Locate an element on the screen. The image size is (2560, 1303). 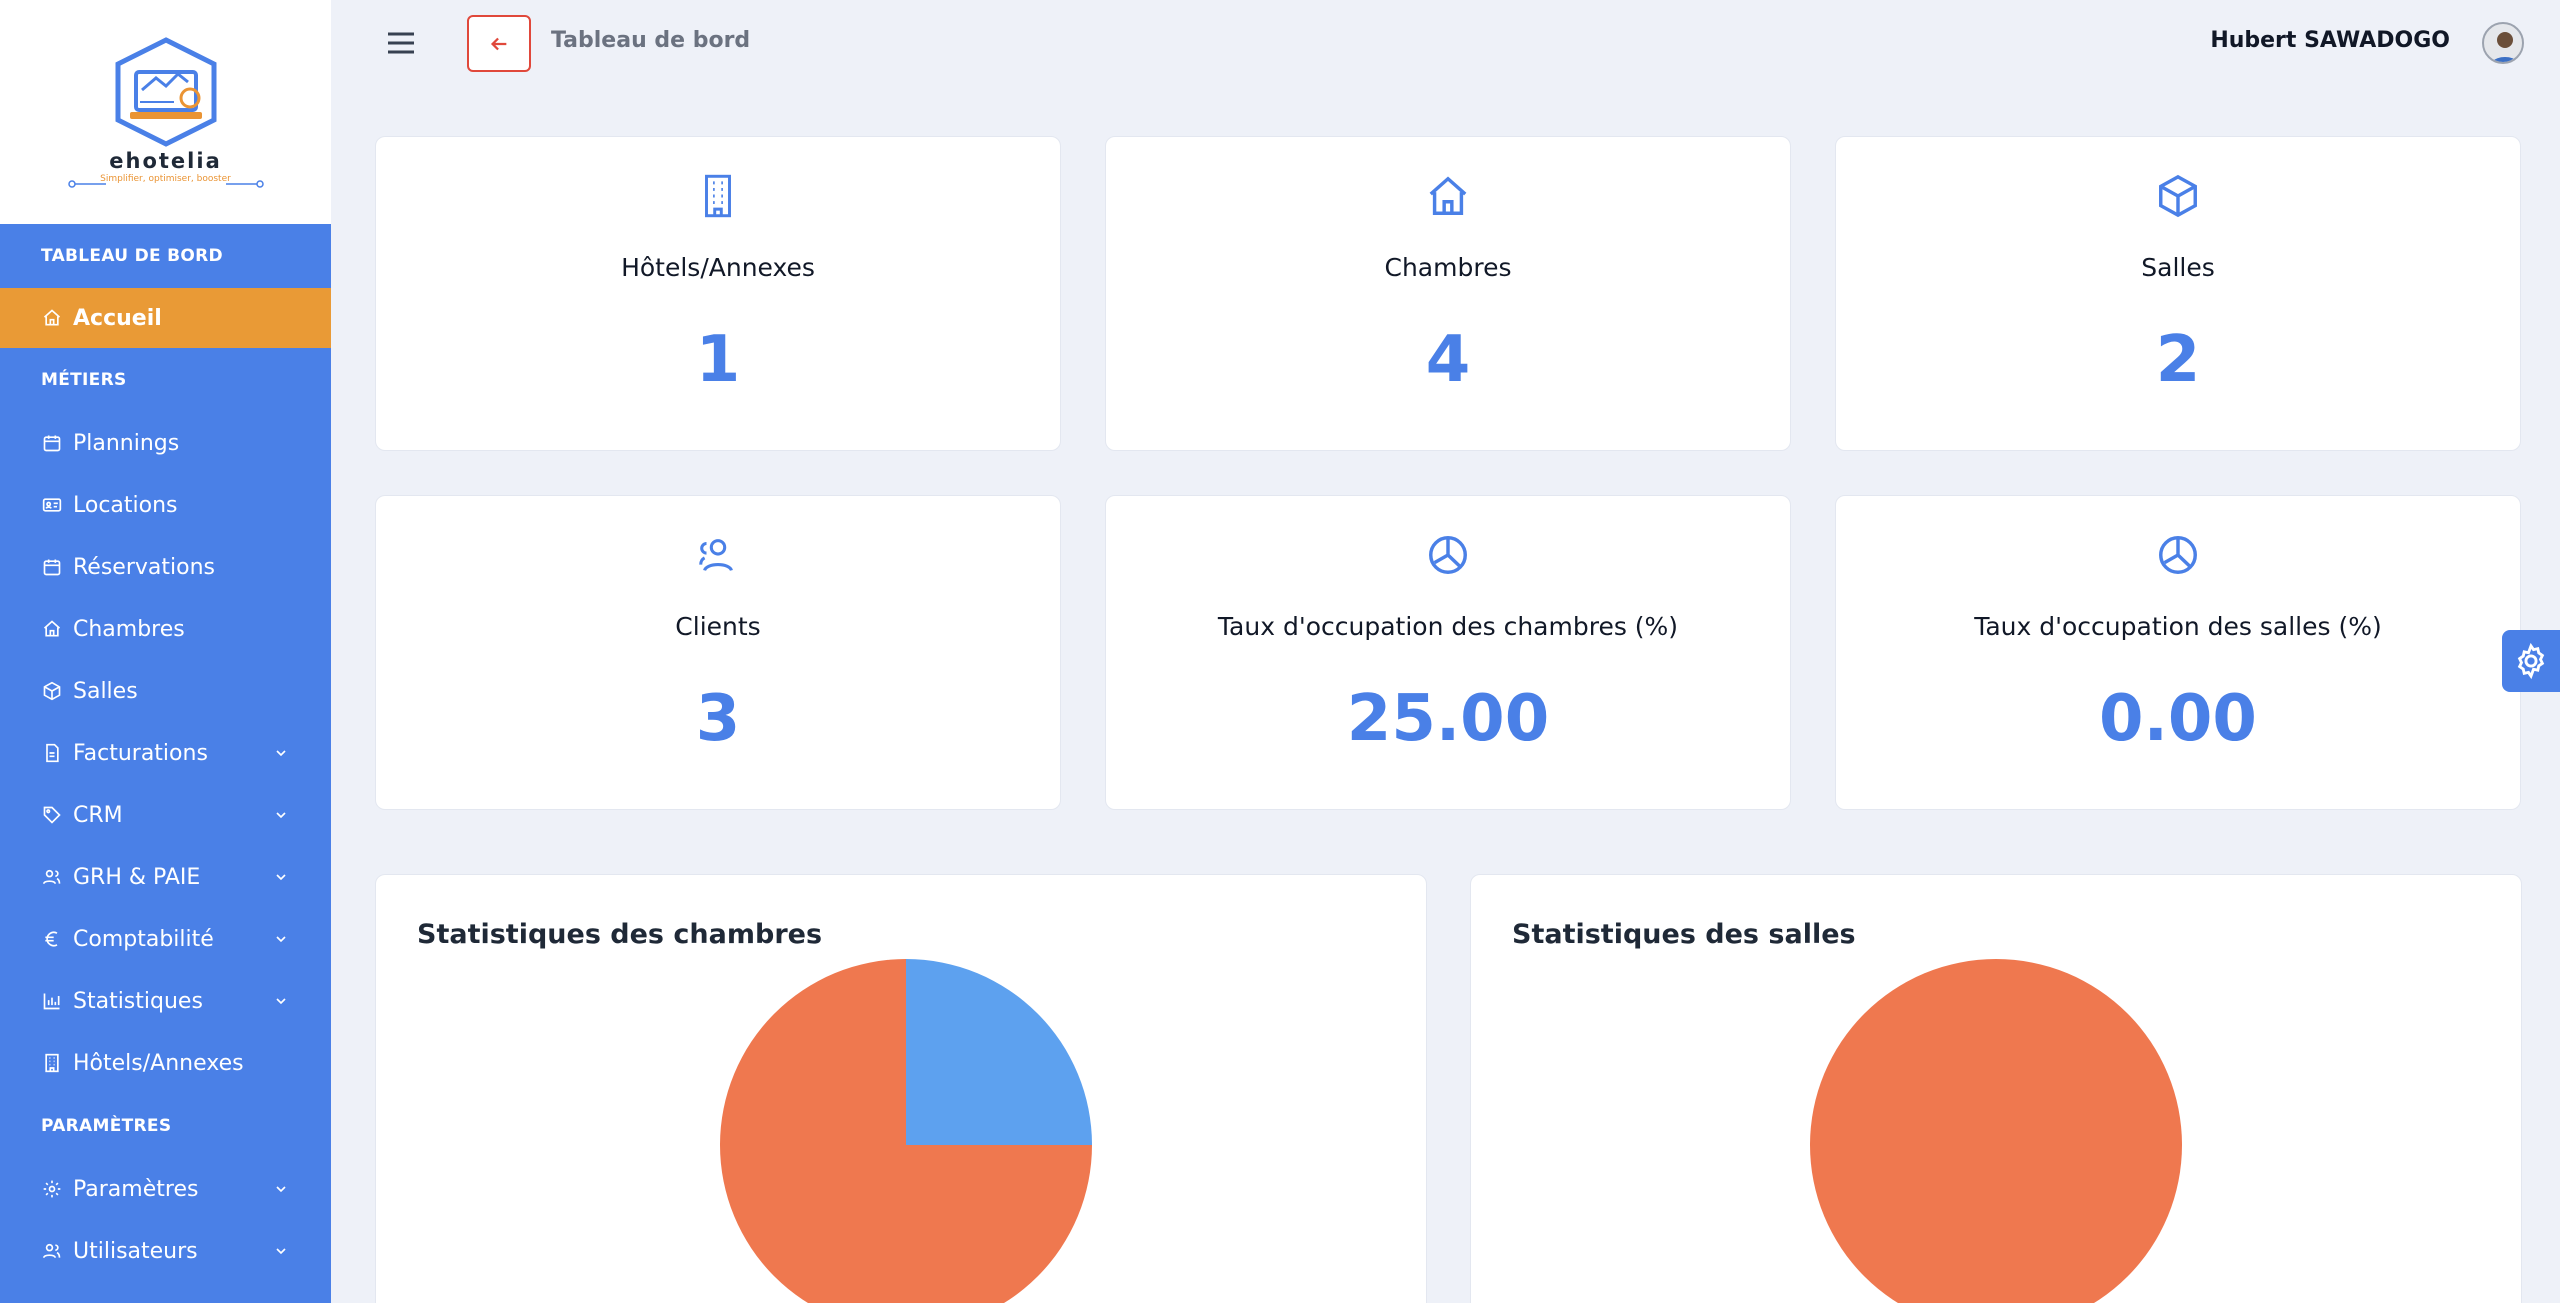
sidebar-item-locations: Locations is located at coordinates (165, 505).